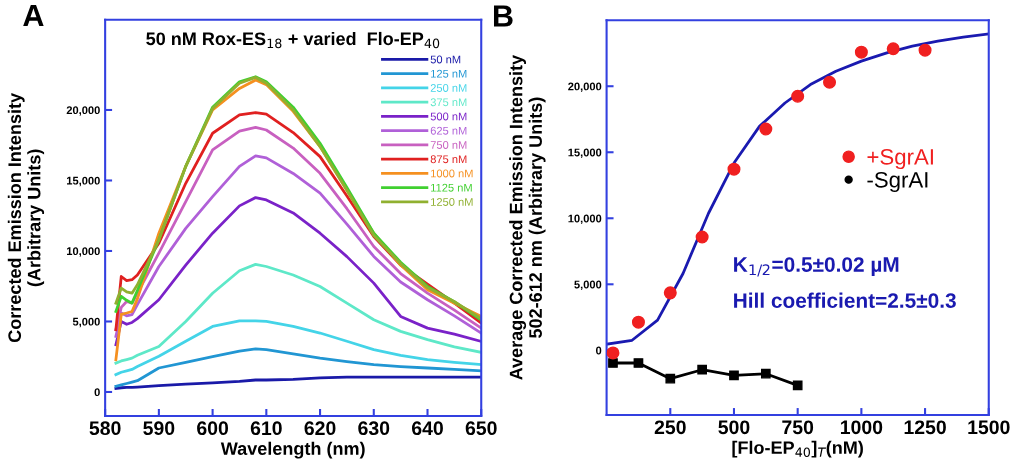  What do you see at coordinates (527, 217) in the screenshot?
I see `y-axis-title: Average Corrected Emission Intensity 502-612 nm (Arbitrary Units)` at bounding box center [527, 217].